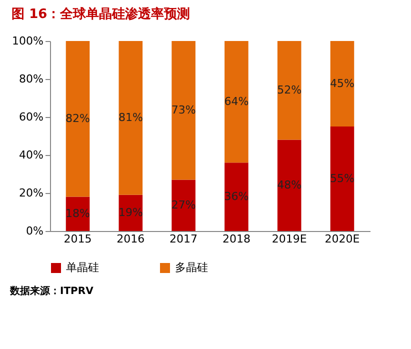 Image resolution: width=411 pixels, height=349 pixels. I want to click on data-label: 82%, so click(78, 118).